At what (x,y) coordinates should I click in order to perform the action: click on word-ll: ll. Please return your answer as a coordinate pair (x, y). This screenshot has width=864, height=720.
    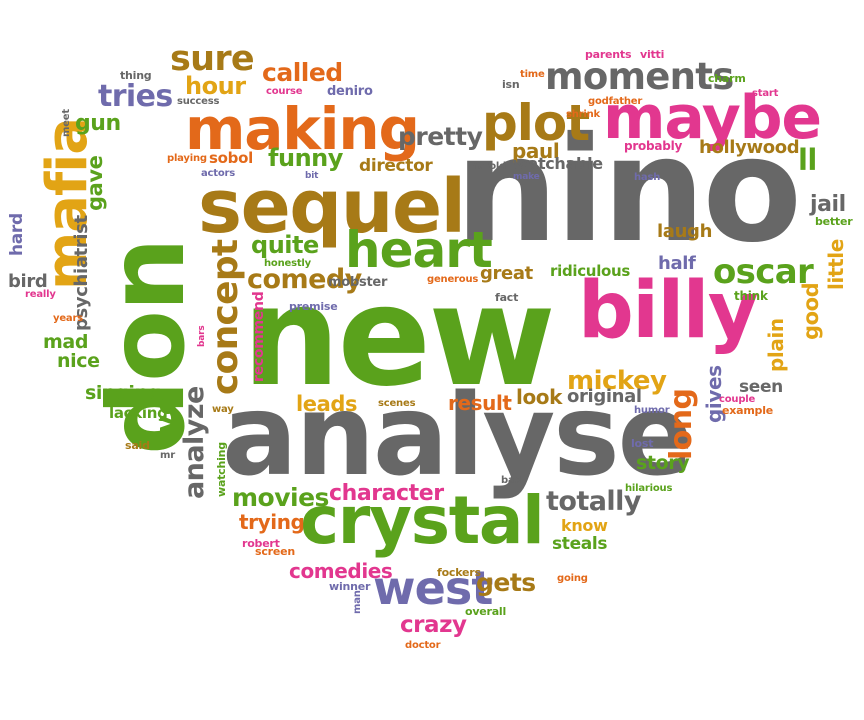
    Looking at the image, I should click on (807, 160).